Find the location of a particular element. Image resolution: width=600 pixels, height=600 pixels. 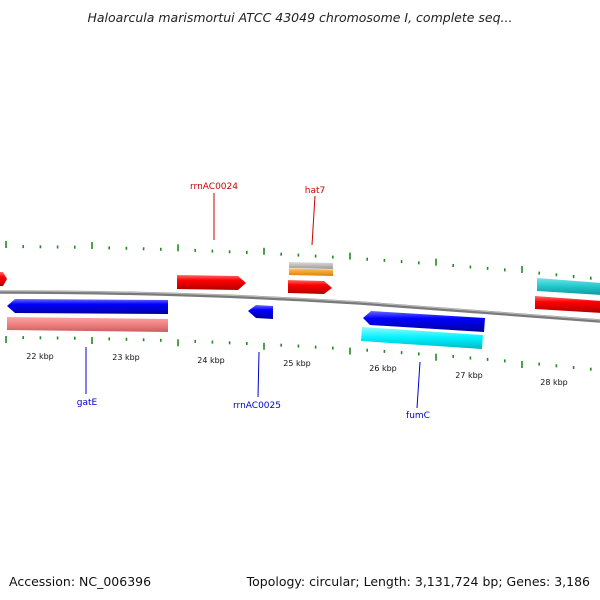

gene-cyan is located at coordinates (422, 338).